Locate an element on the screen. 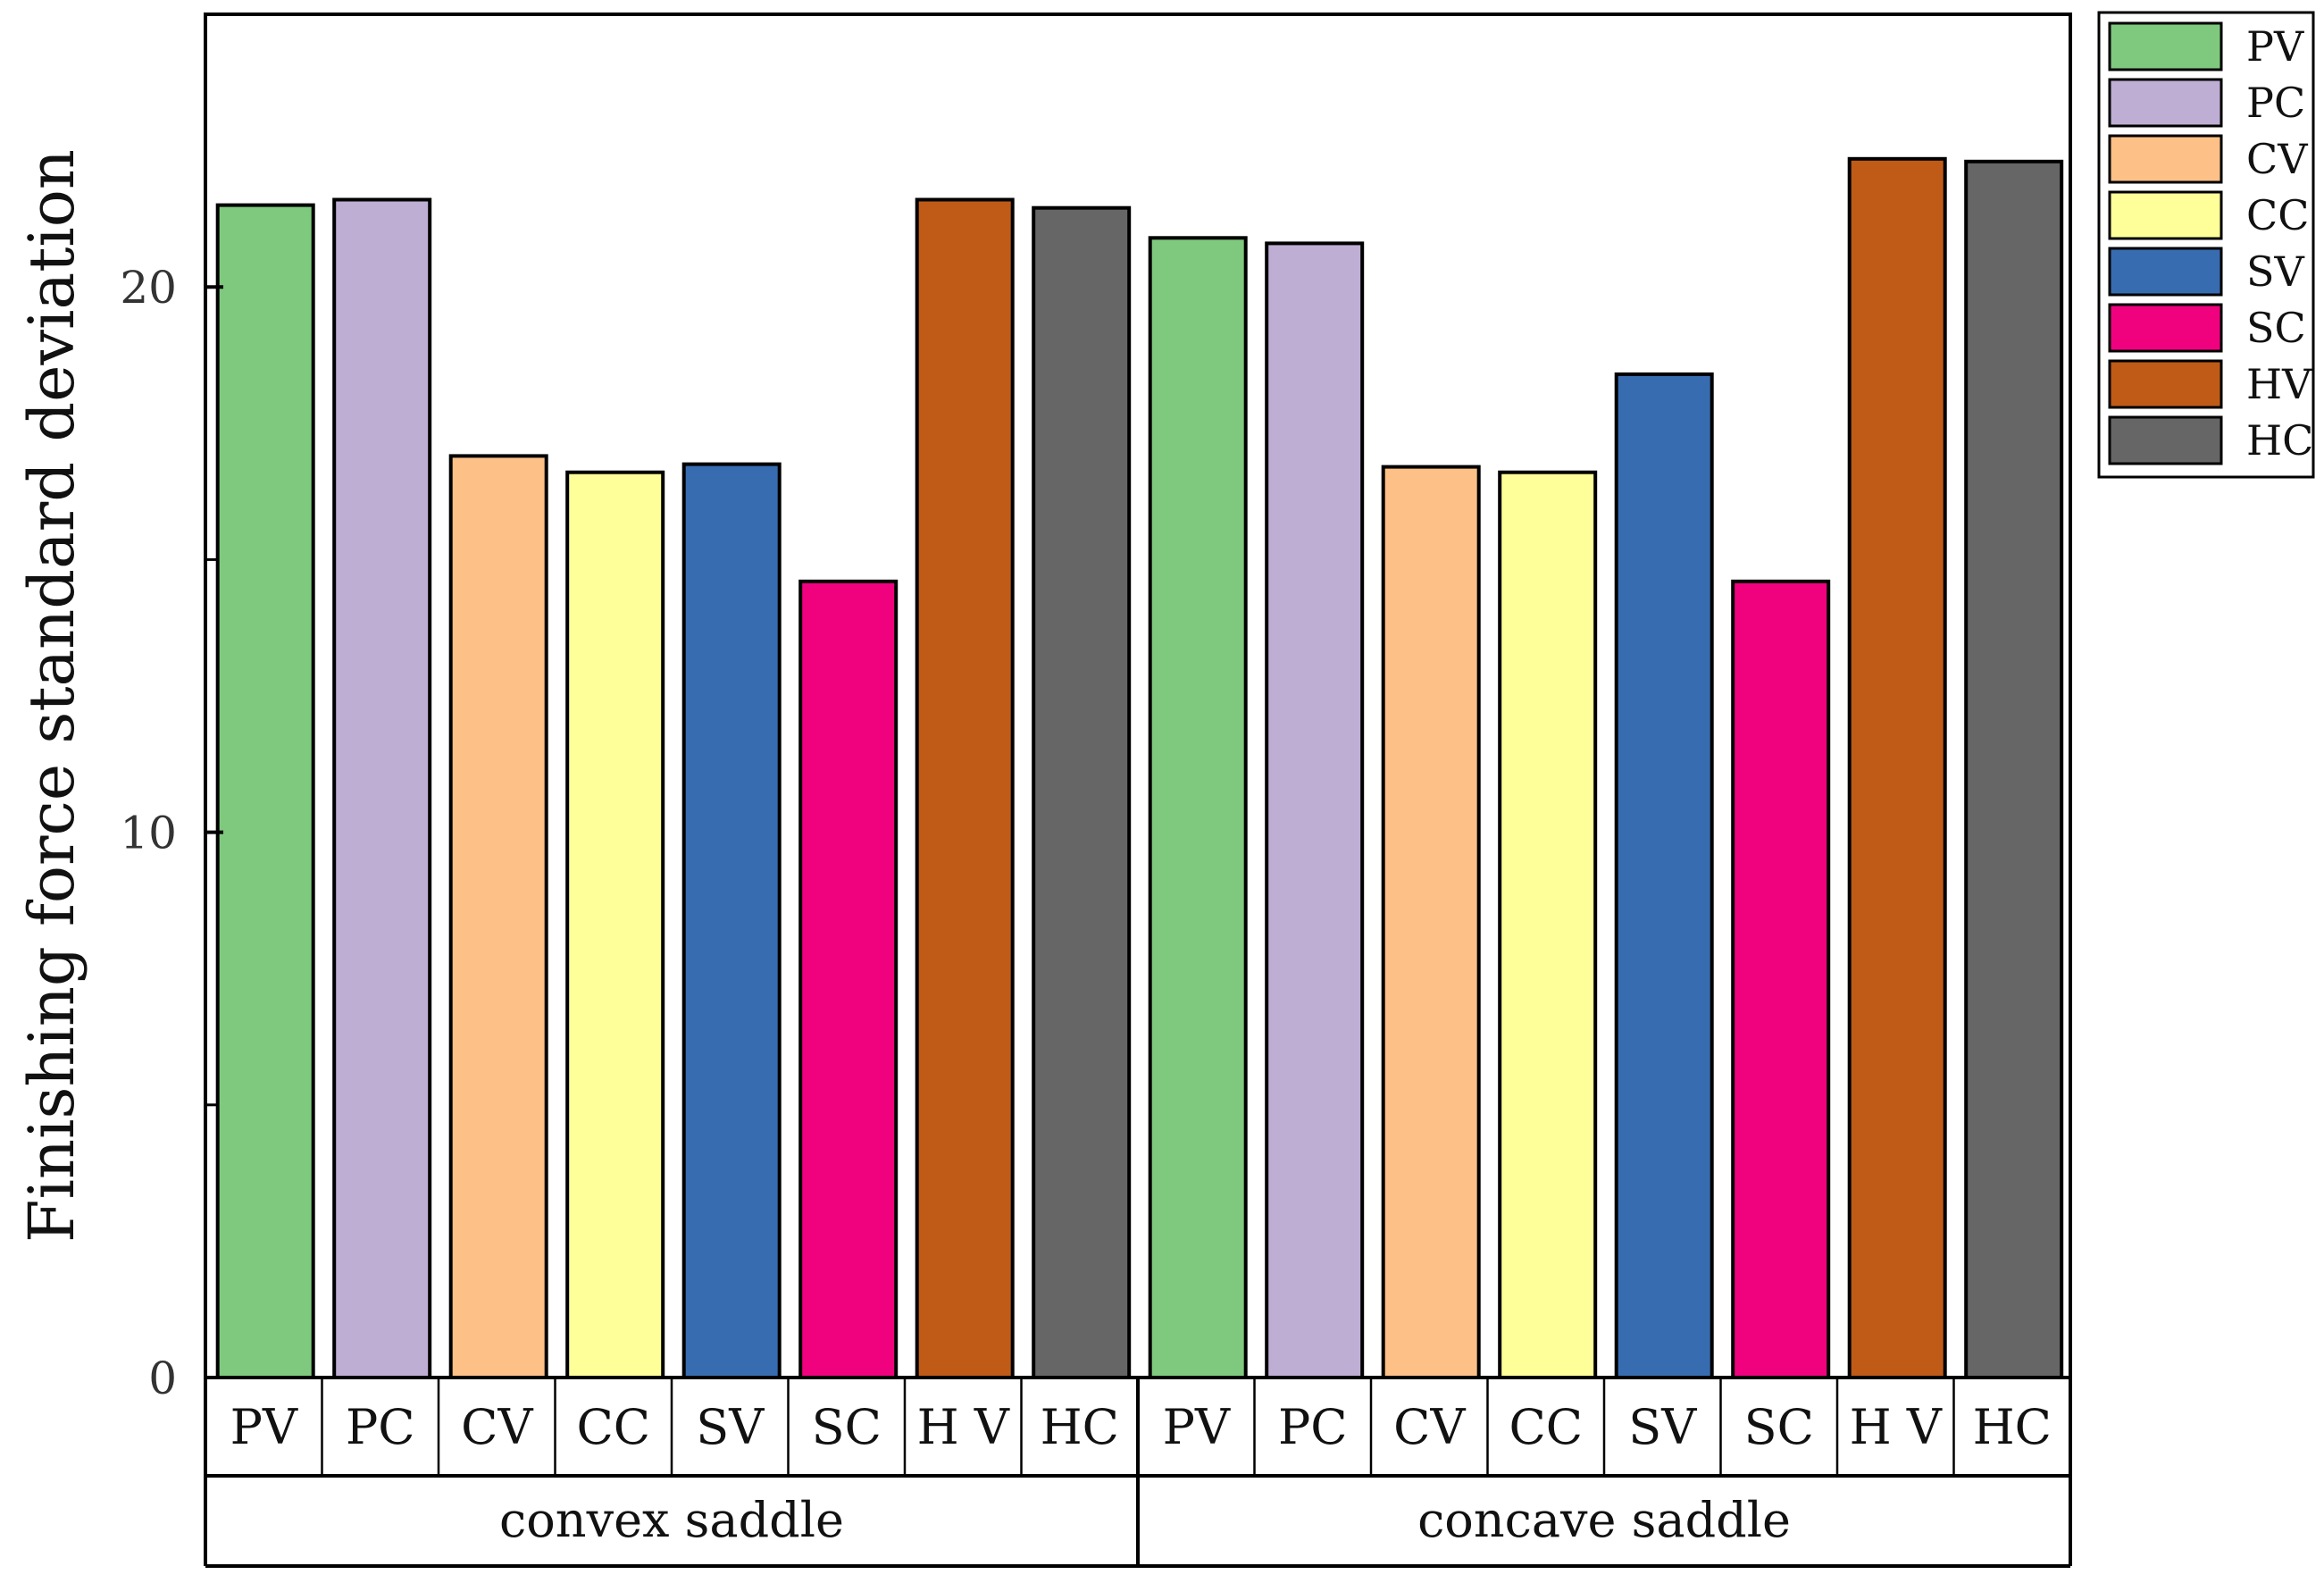 This screenshot has height=1583, width=2324. legend-label-hc: HC is located at coordinates (2279, 440).